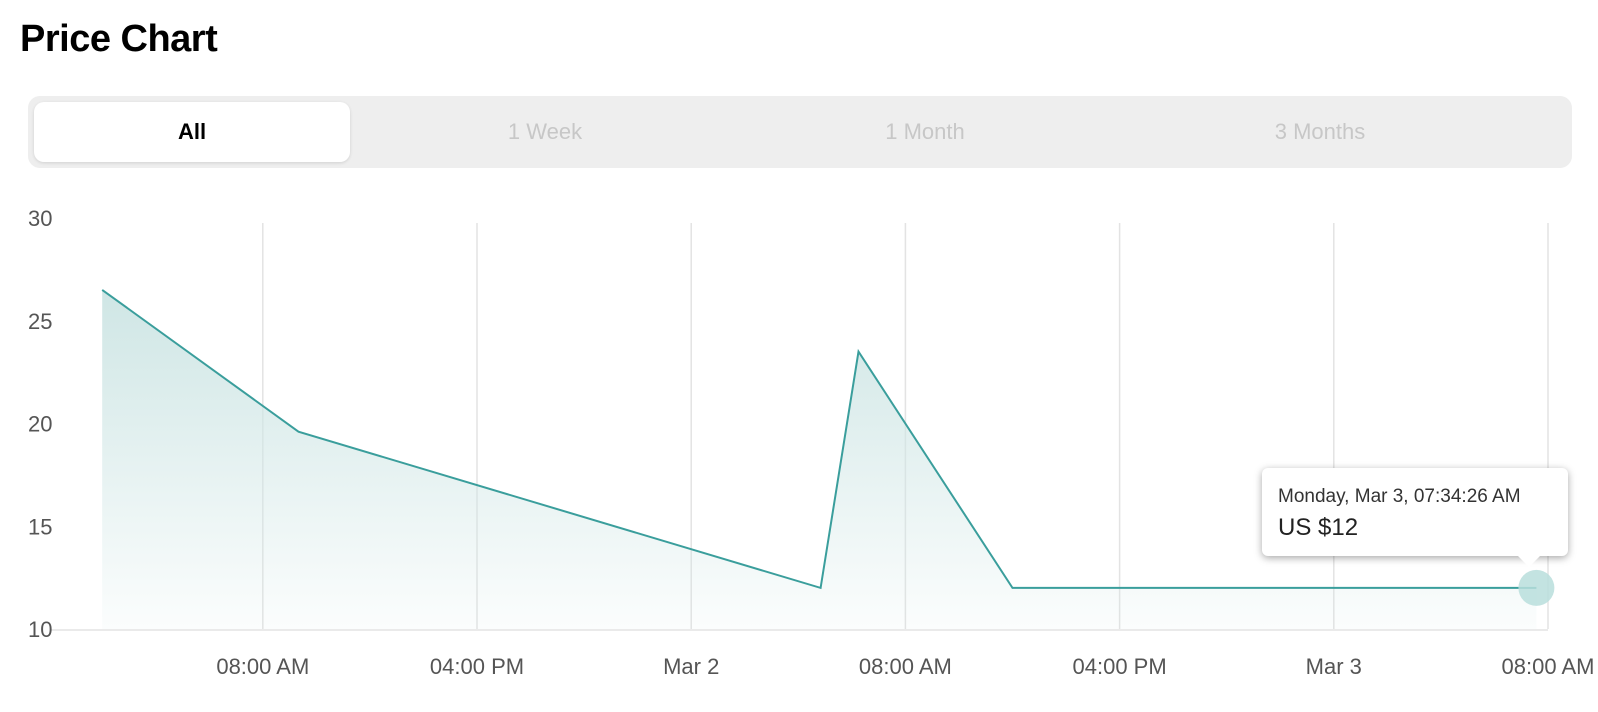 Image resolution: width=1598 pixels, height=712 pixels. I want to click on tab-all: All, so click(192, 132).